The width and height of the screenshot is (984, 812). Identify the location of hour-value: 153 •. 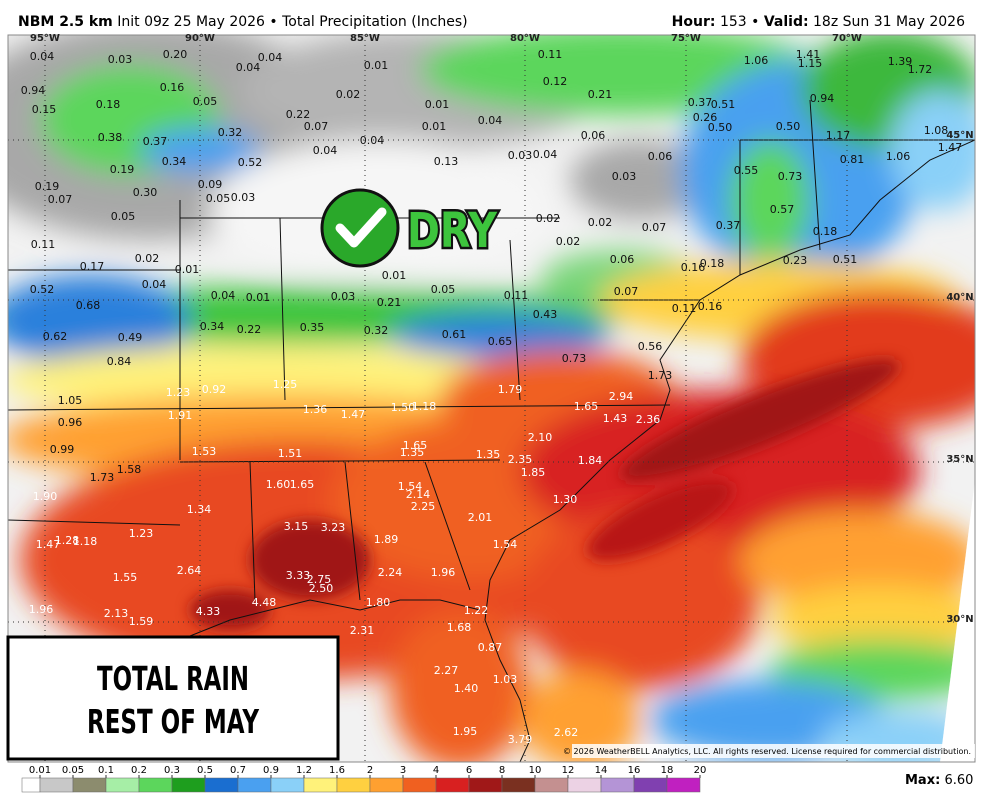
(739, 22).